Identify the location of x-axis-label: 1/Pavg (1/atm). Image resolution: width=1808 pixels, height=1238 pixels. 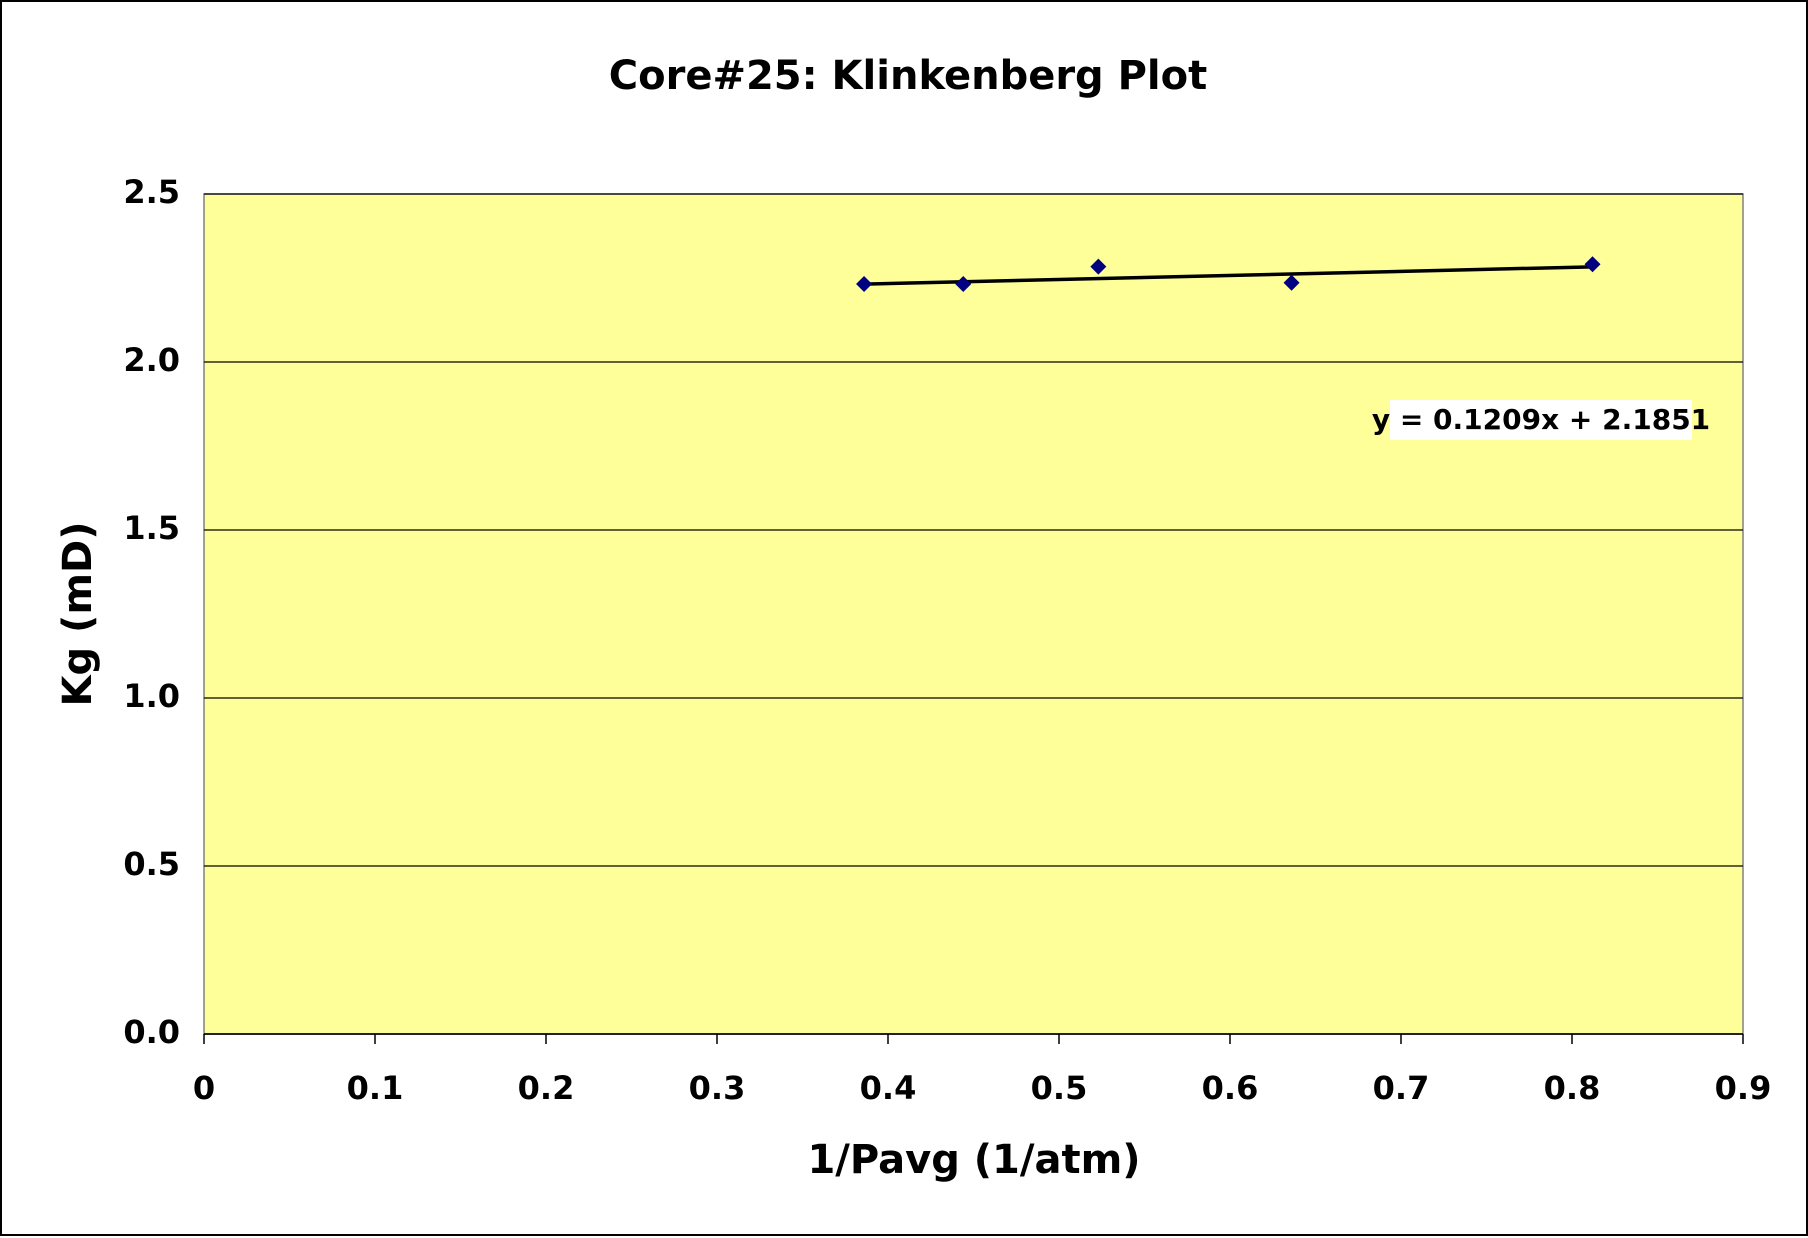
(973, 1160).